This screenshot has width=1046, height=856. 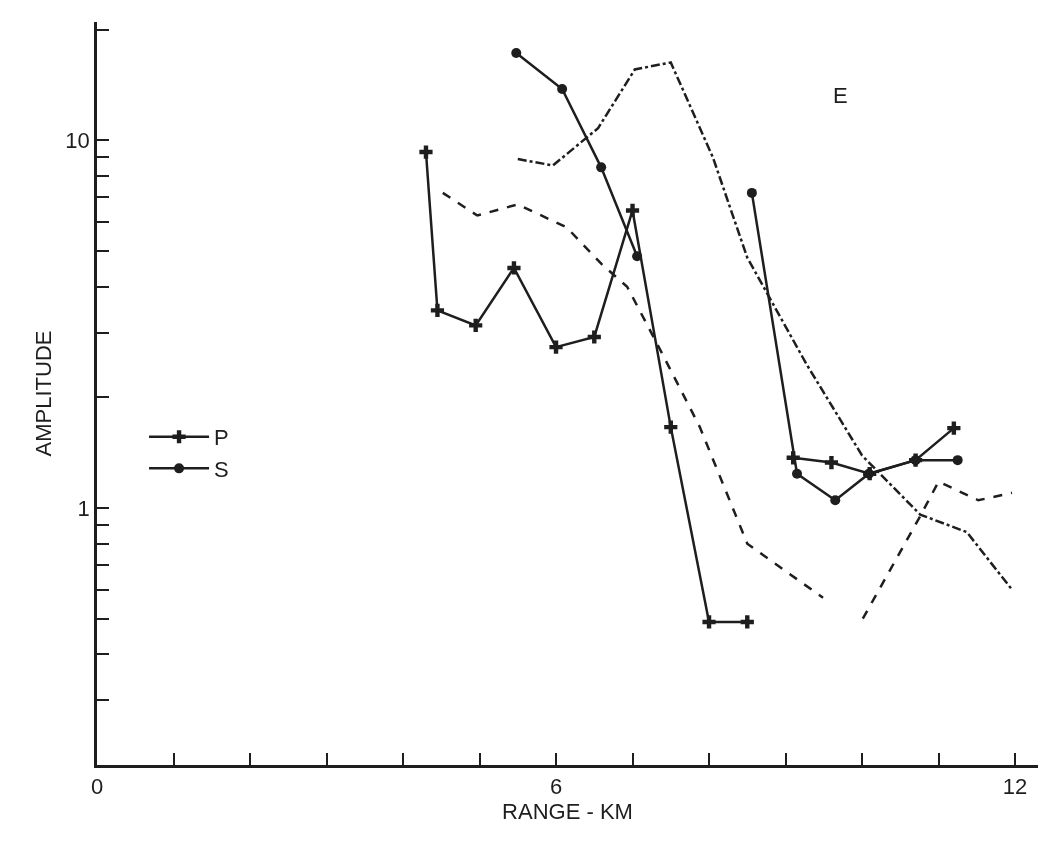 What do you see at coordinates (567, 812) in the screenshot?
I see `x-axis-title: RANGE - KM` at bounding box center [567, 812].